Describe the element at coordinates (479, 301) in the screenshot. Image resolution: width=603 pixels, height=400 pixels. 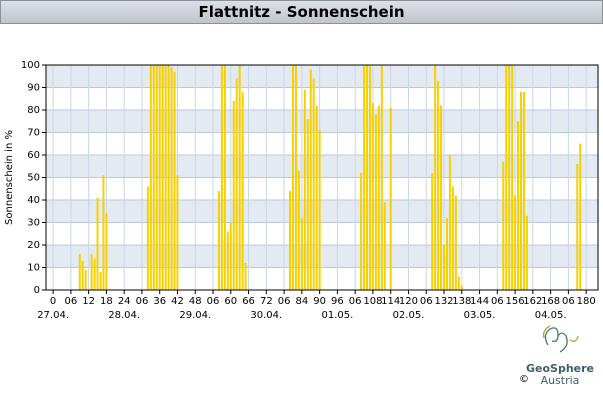
I see `x-tick-label: 144` at that location.